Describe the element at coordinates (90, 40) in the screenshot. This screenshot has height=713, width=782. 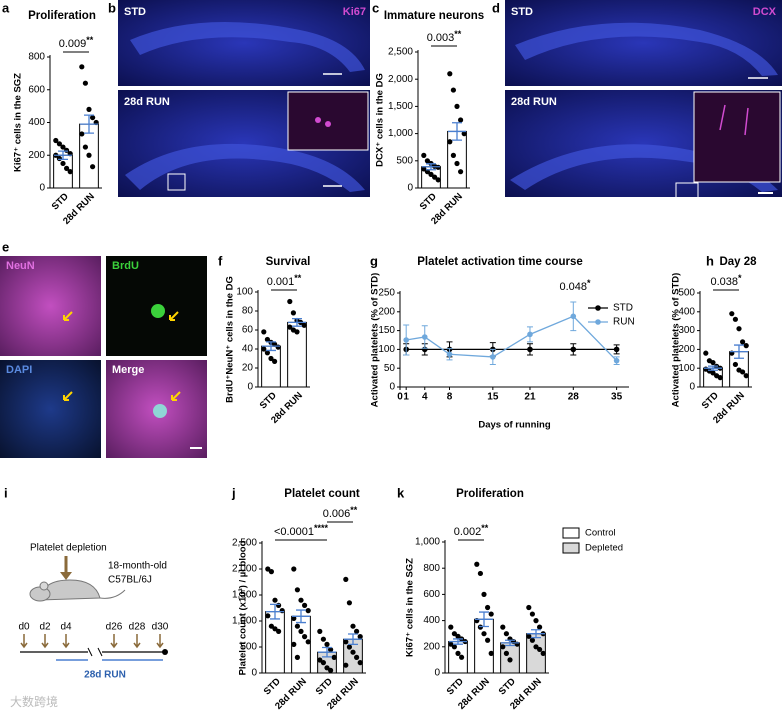
I see `stars: **` at that location.